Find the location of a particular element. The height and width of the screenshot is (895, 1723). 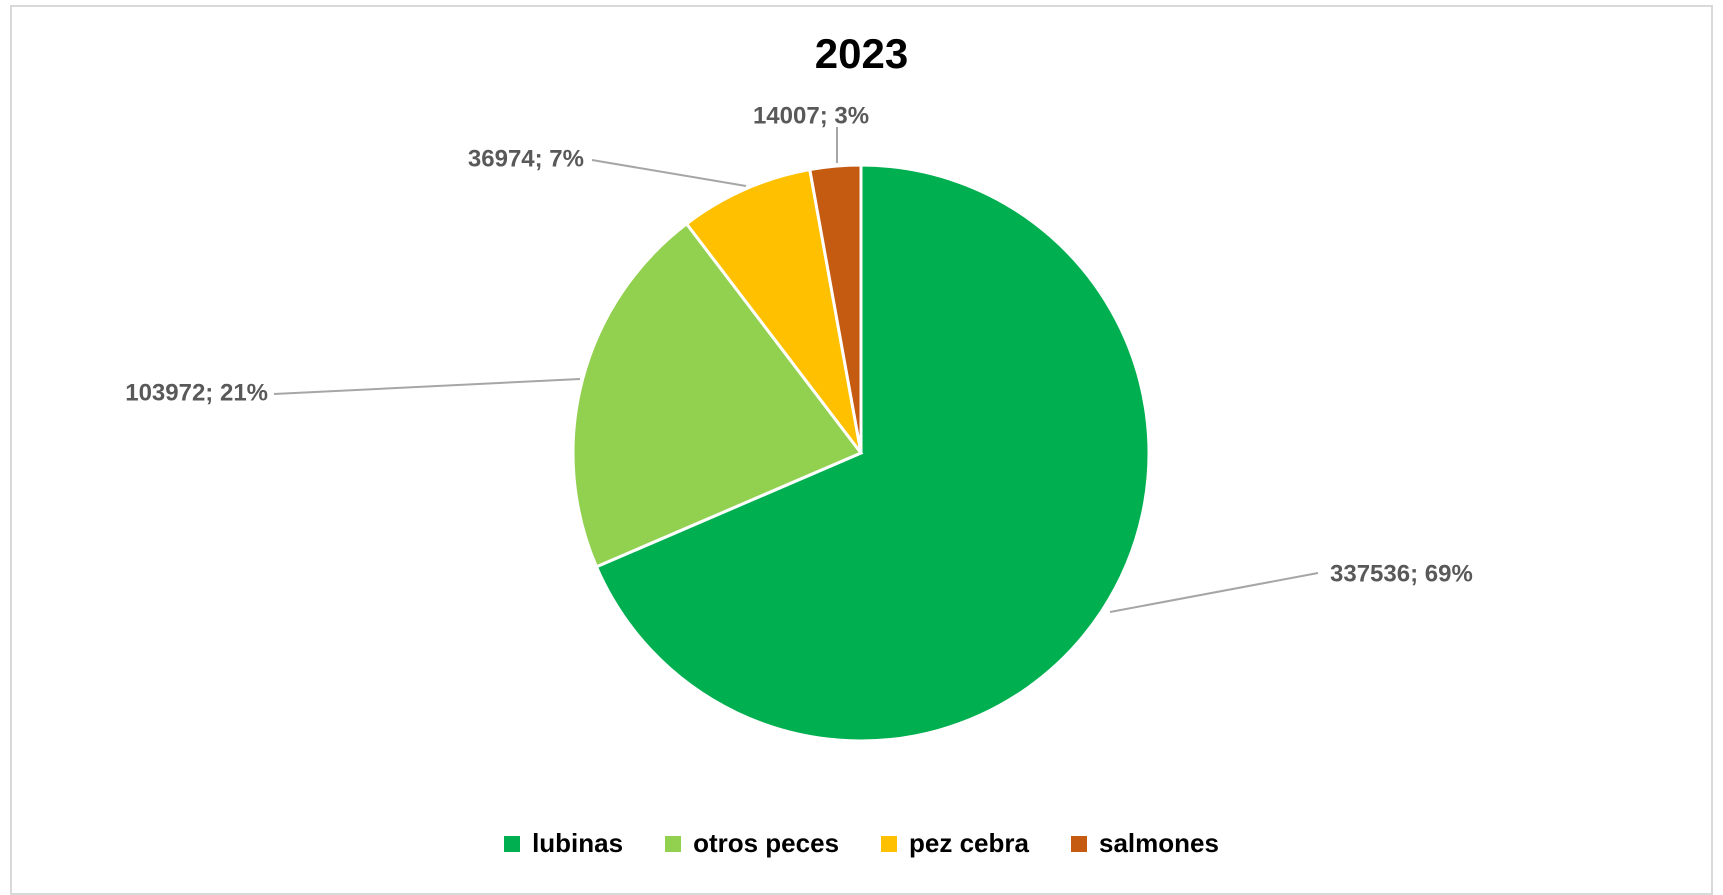

legend-label: lubinas is located at coordinates (578, 843).